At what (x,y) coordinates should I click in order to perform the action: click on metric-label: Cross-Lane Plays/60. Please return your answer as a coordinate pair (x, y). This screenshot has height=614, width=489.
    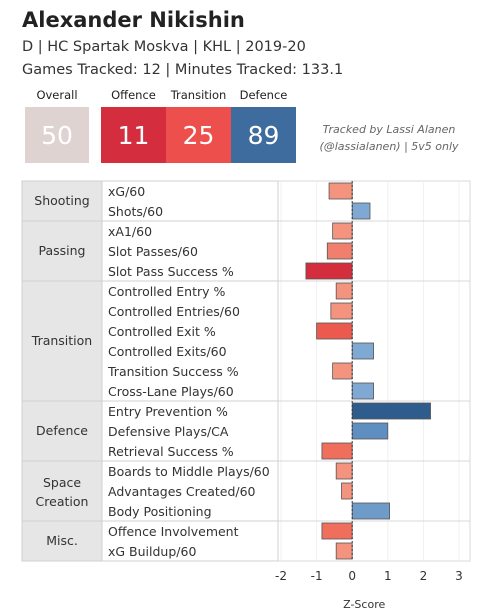
    Looking at the image, I should click on (171, 391).